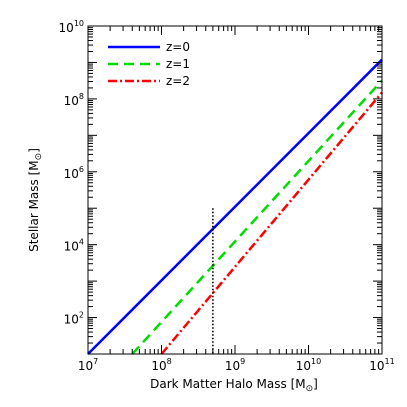 Image resolution: width=407 pixels, height=407 pixels. I want to click on y-tick-label: 10², so click(74, 319).